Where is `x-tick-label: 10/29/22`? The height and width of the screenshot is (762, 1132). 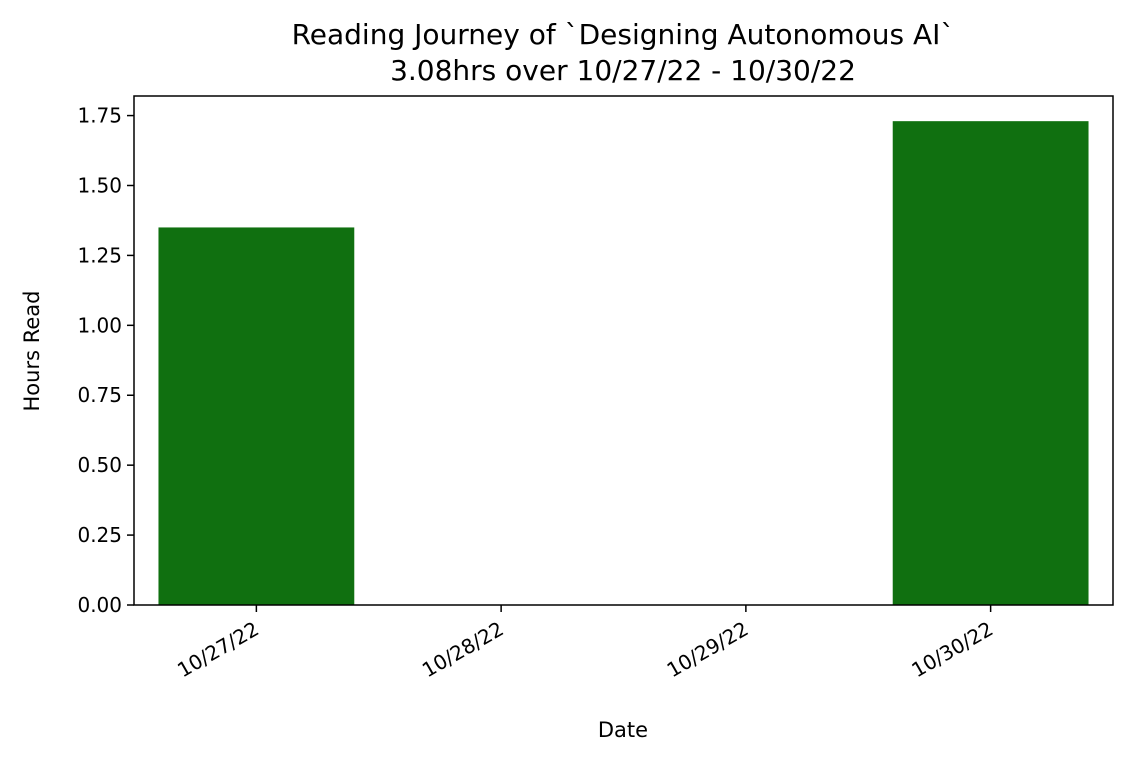
x-tick-label: 10/29/22 is located at coordinates (708, 650).